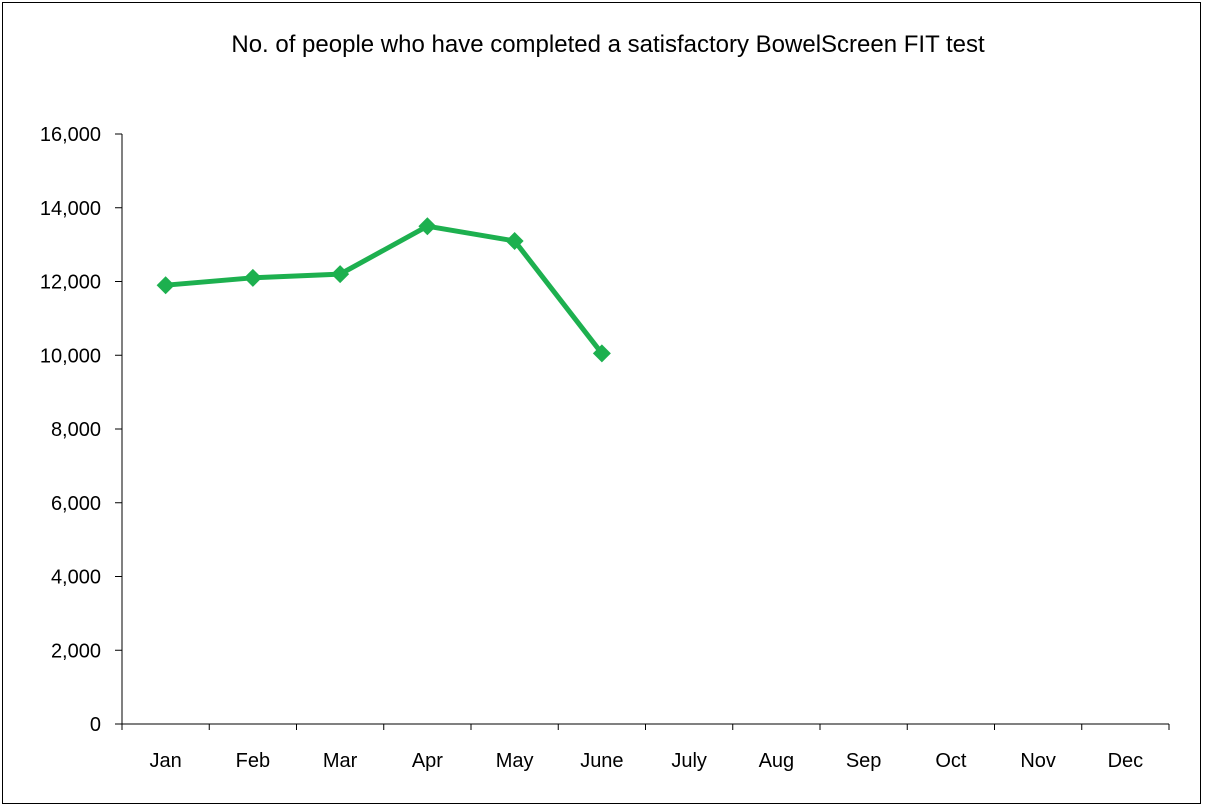 This screenshot has height=808, width=1205. Describe the element at coordinates (951, 761) in the screenshot. I see `x-tick-label: Oct` at that location.